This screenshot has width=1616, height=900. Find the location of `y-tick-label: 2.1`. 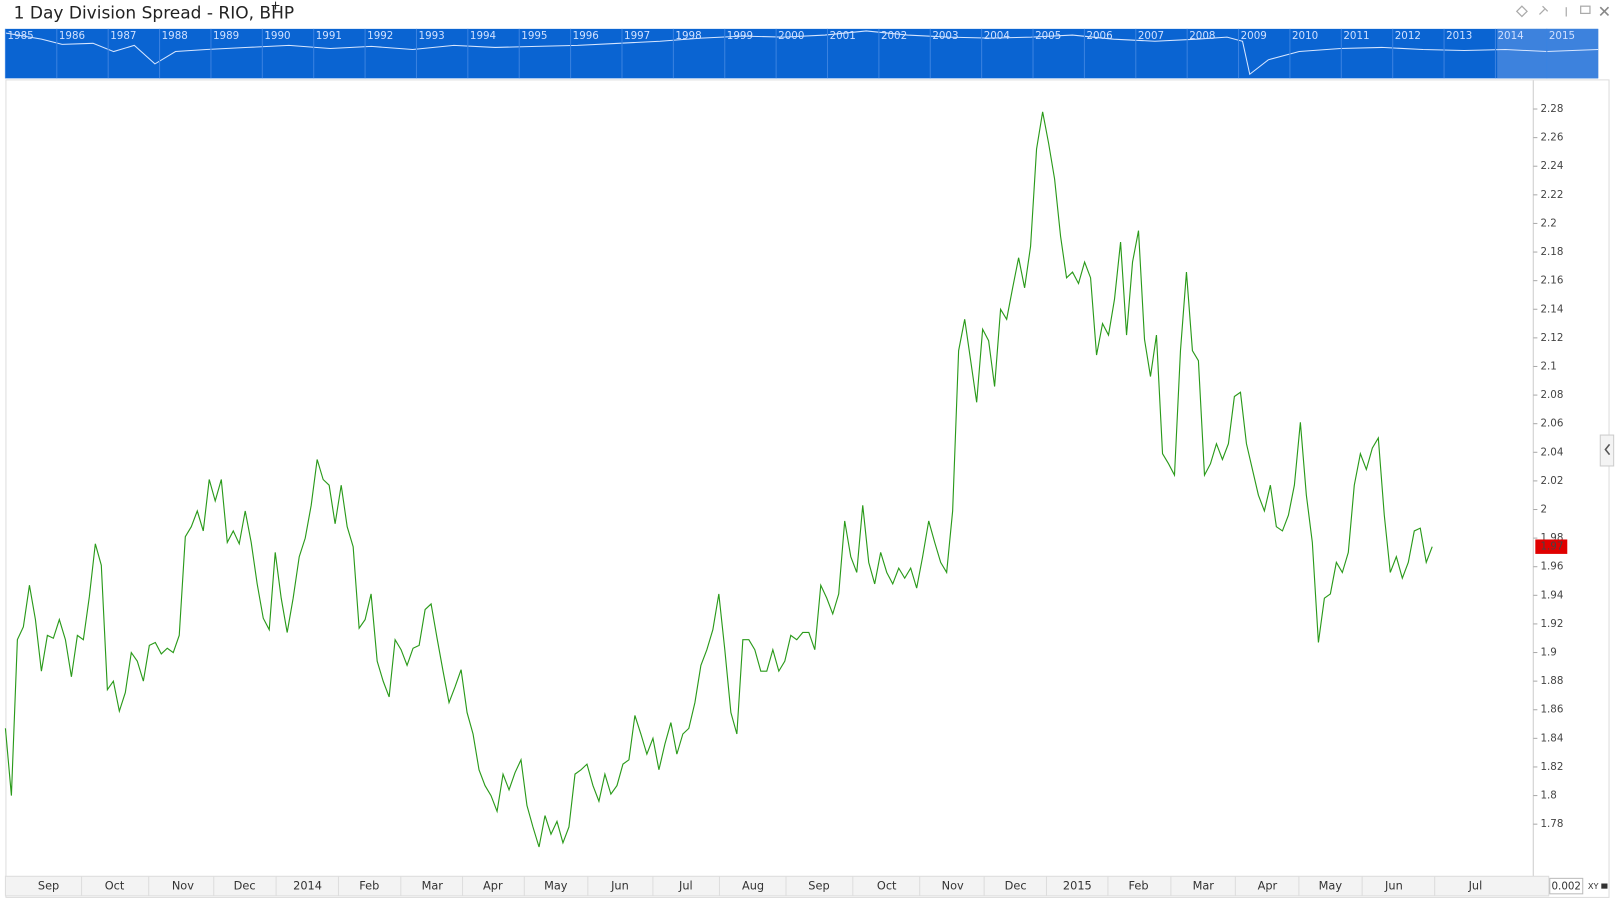

y-tick-label: 2.1 is located at coordinates (1548, 366).